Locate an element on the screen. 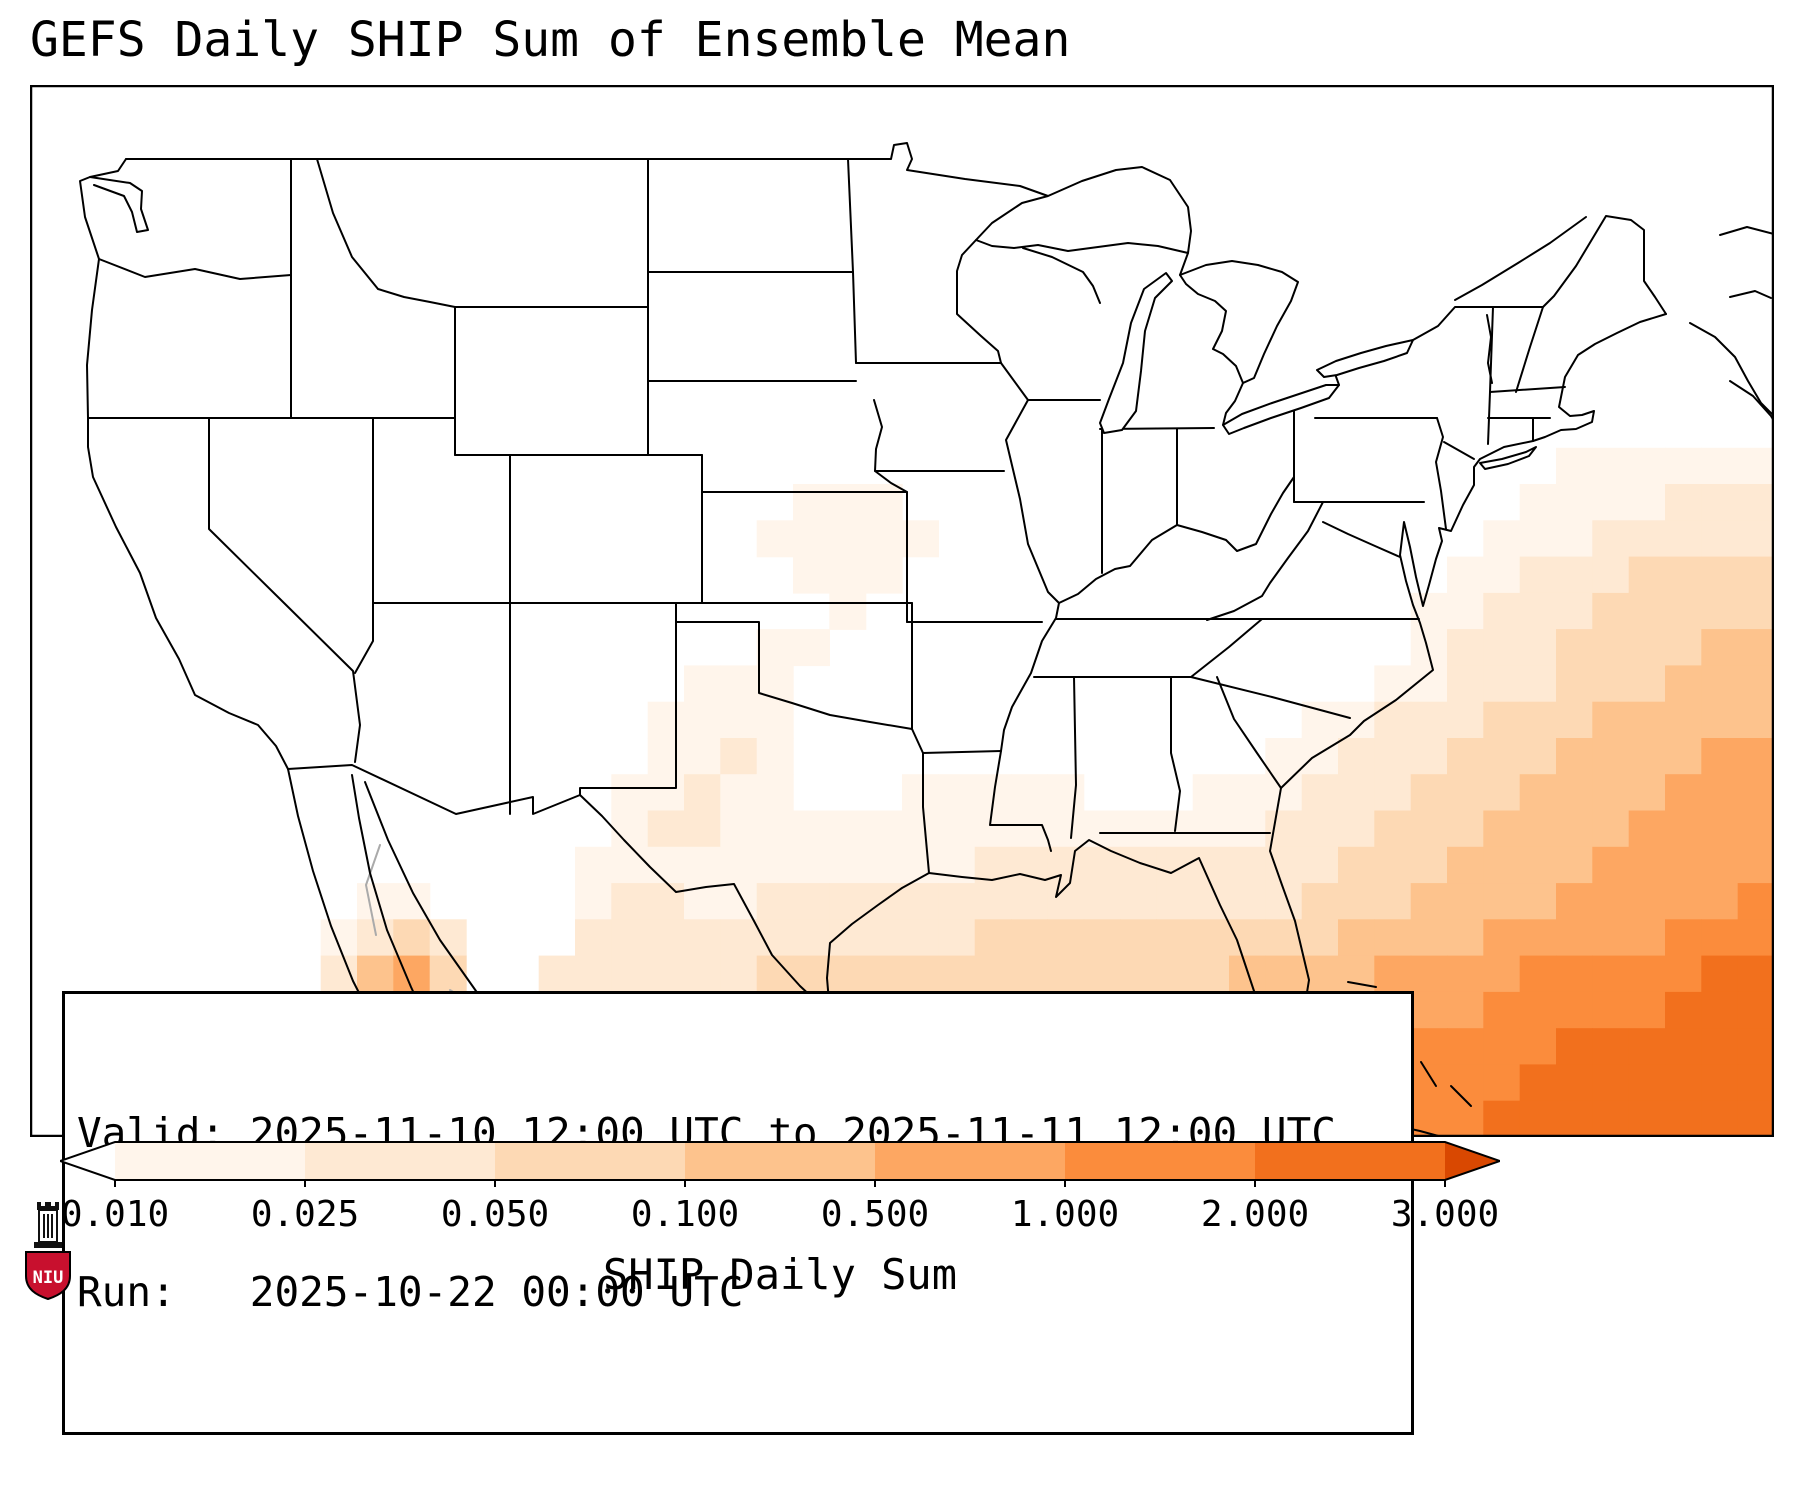  niu-tower-icon is located at coordinates (48, 1225).